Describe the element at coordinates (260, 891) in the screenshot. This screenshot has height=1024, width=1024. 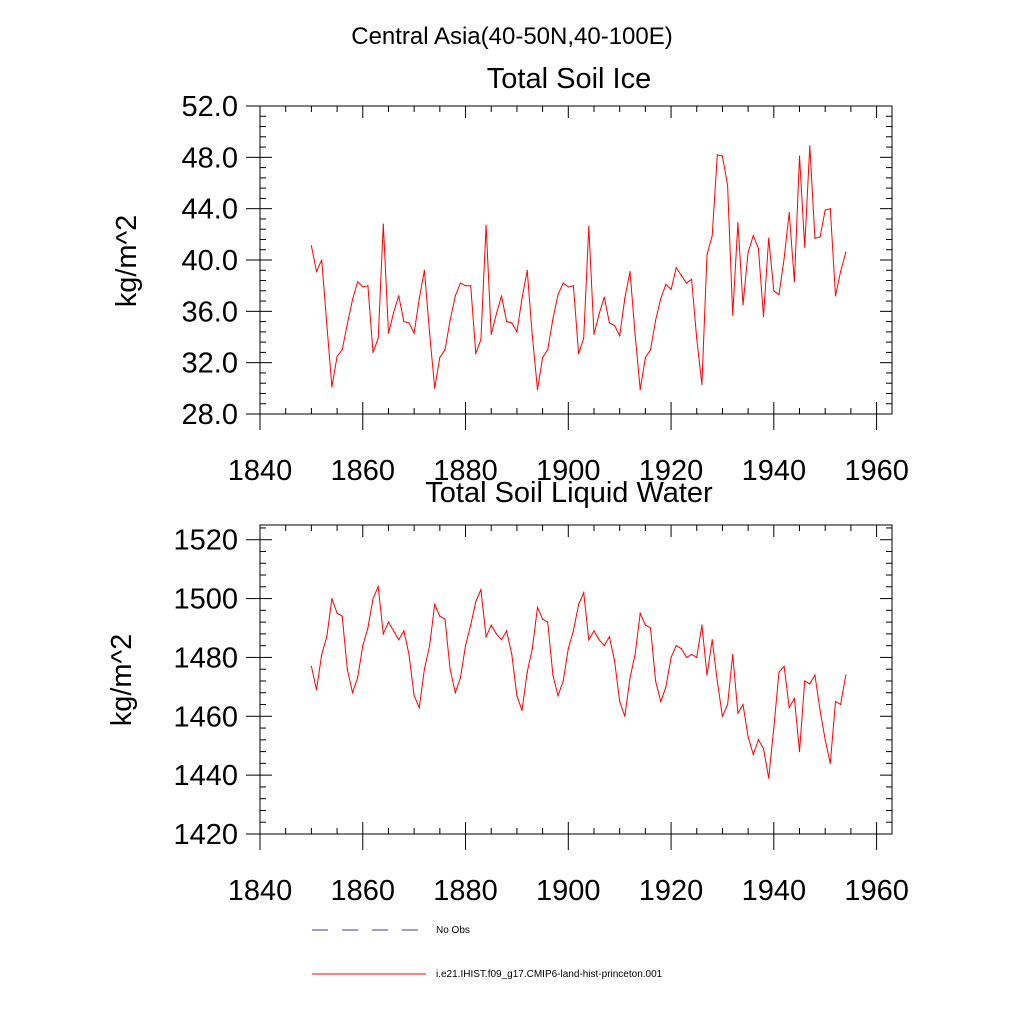
I see `x-tick-label: 1840` at that location.